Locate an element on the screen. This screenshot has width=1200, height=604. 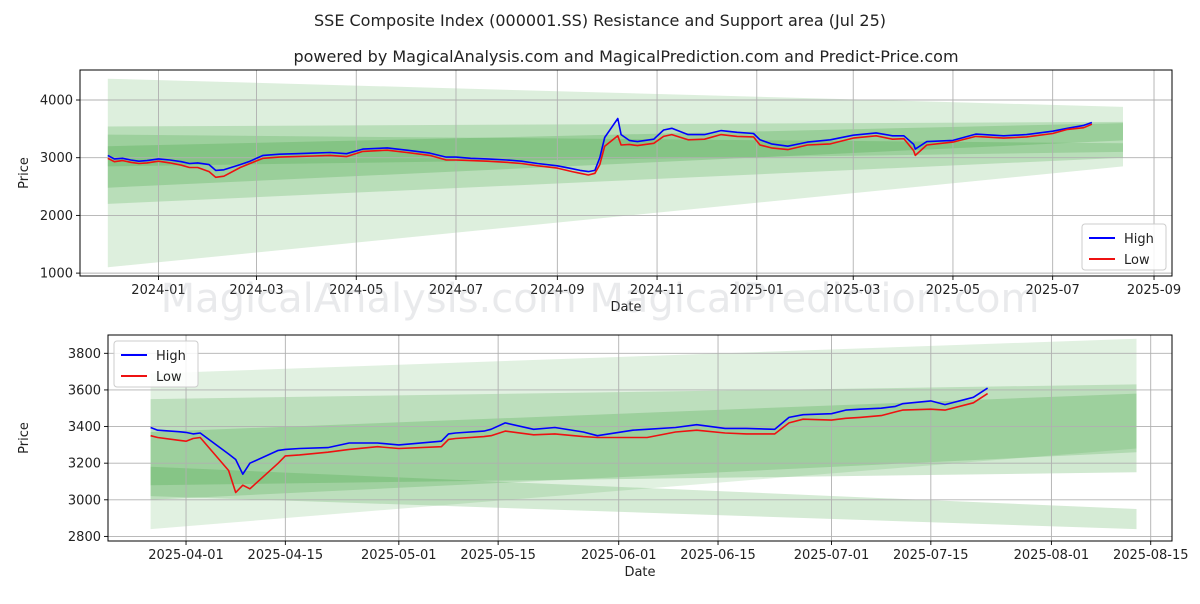
x-tick-label: 2025-03 is located at coordinates (853, 290).